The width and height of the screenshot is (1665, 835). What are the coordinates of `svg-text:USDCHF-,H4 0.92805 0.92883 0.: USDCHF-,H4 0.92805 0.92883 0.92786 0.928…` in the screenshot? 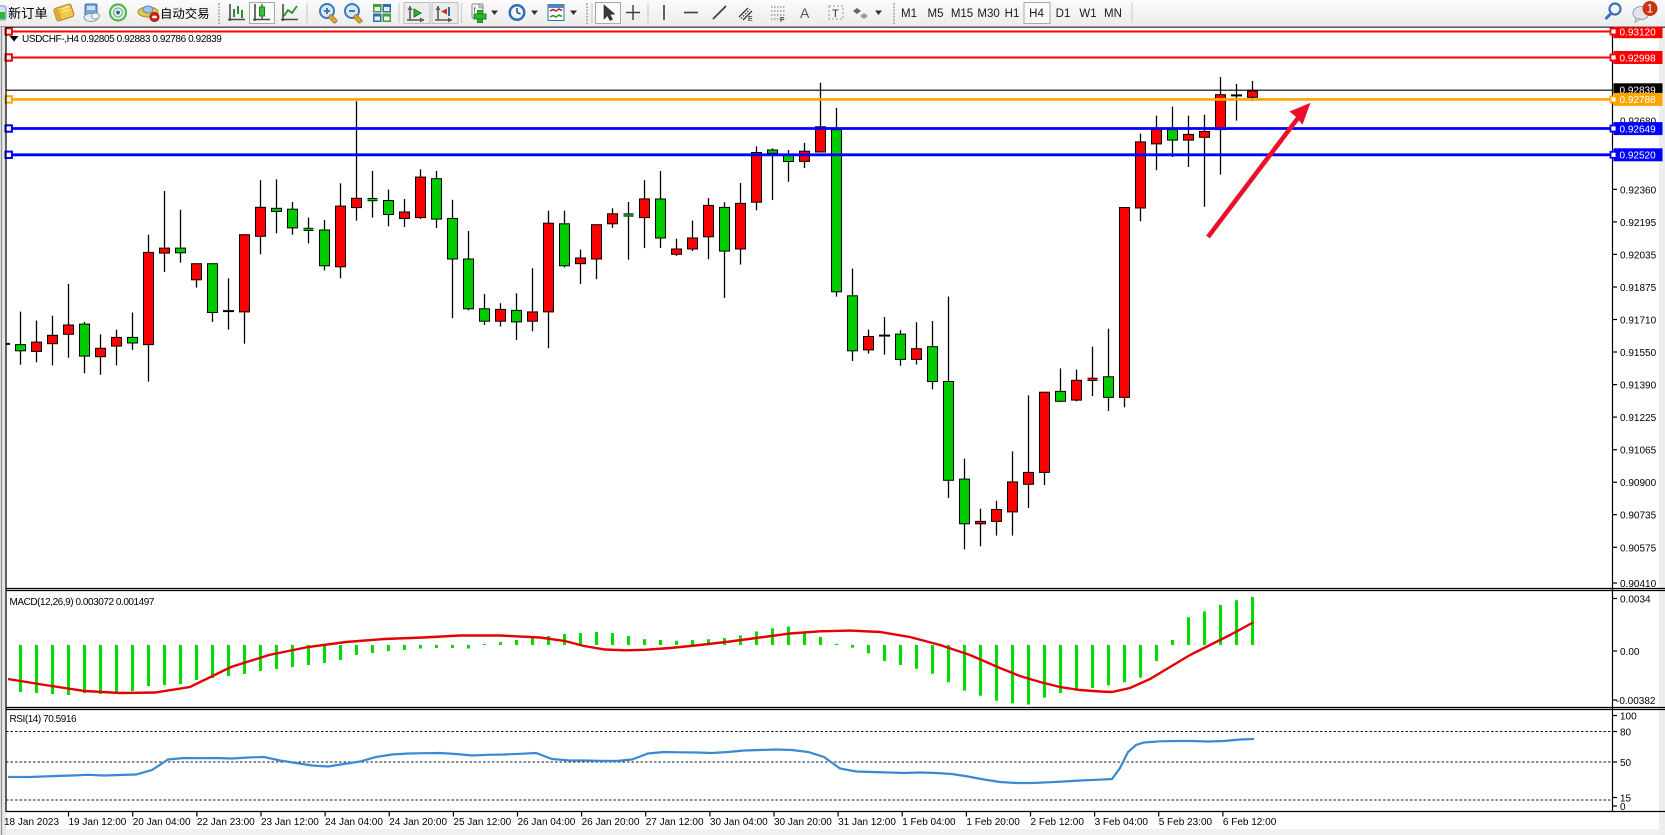 It's located at (122, 39).